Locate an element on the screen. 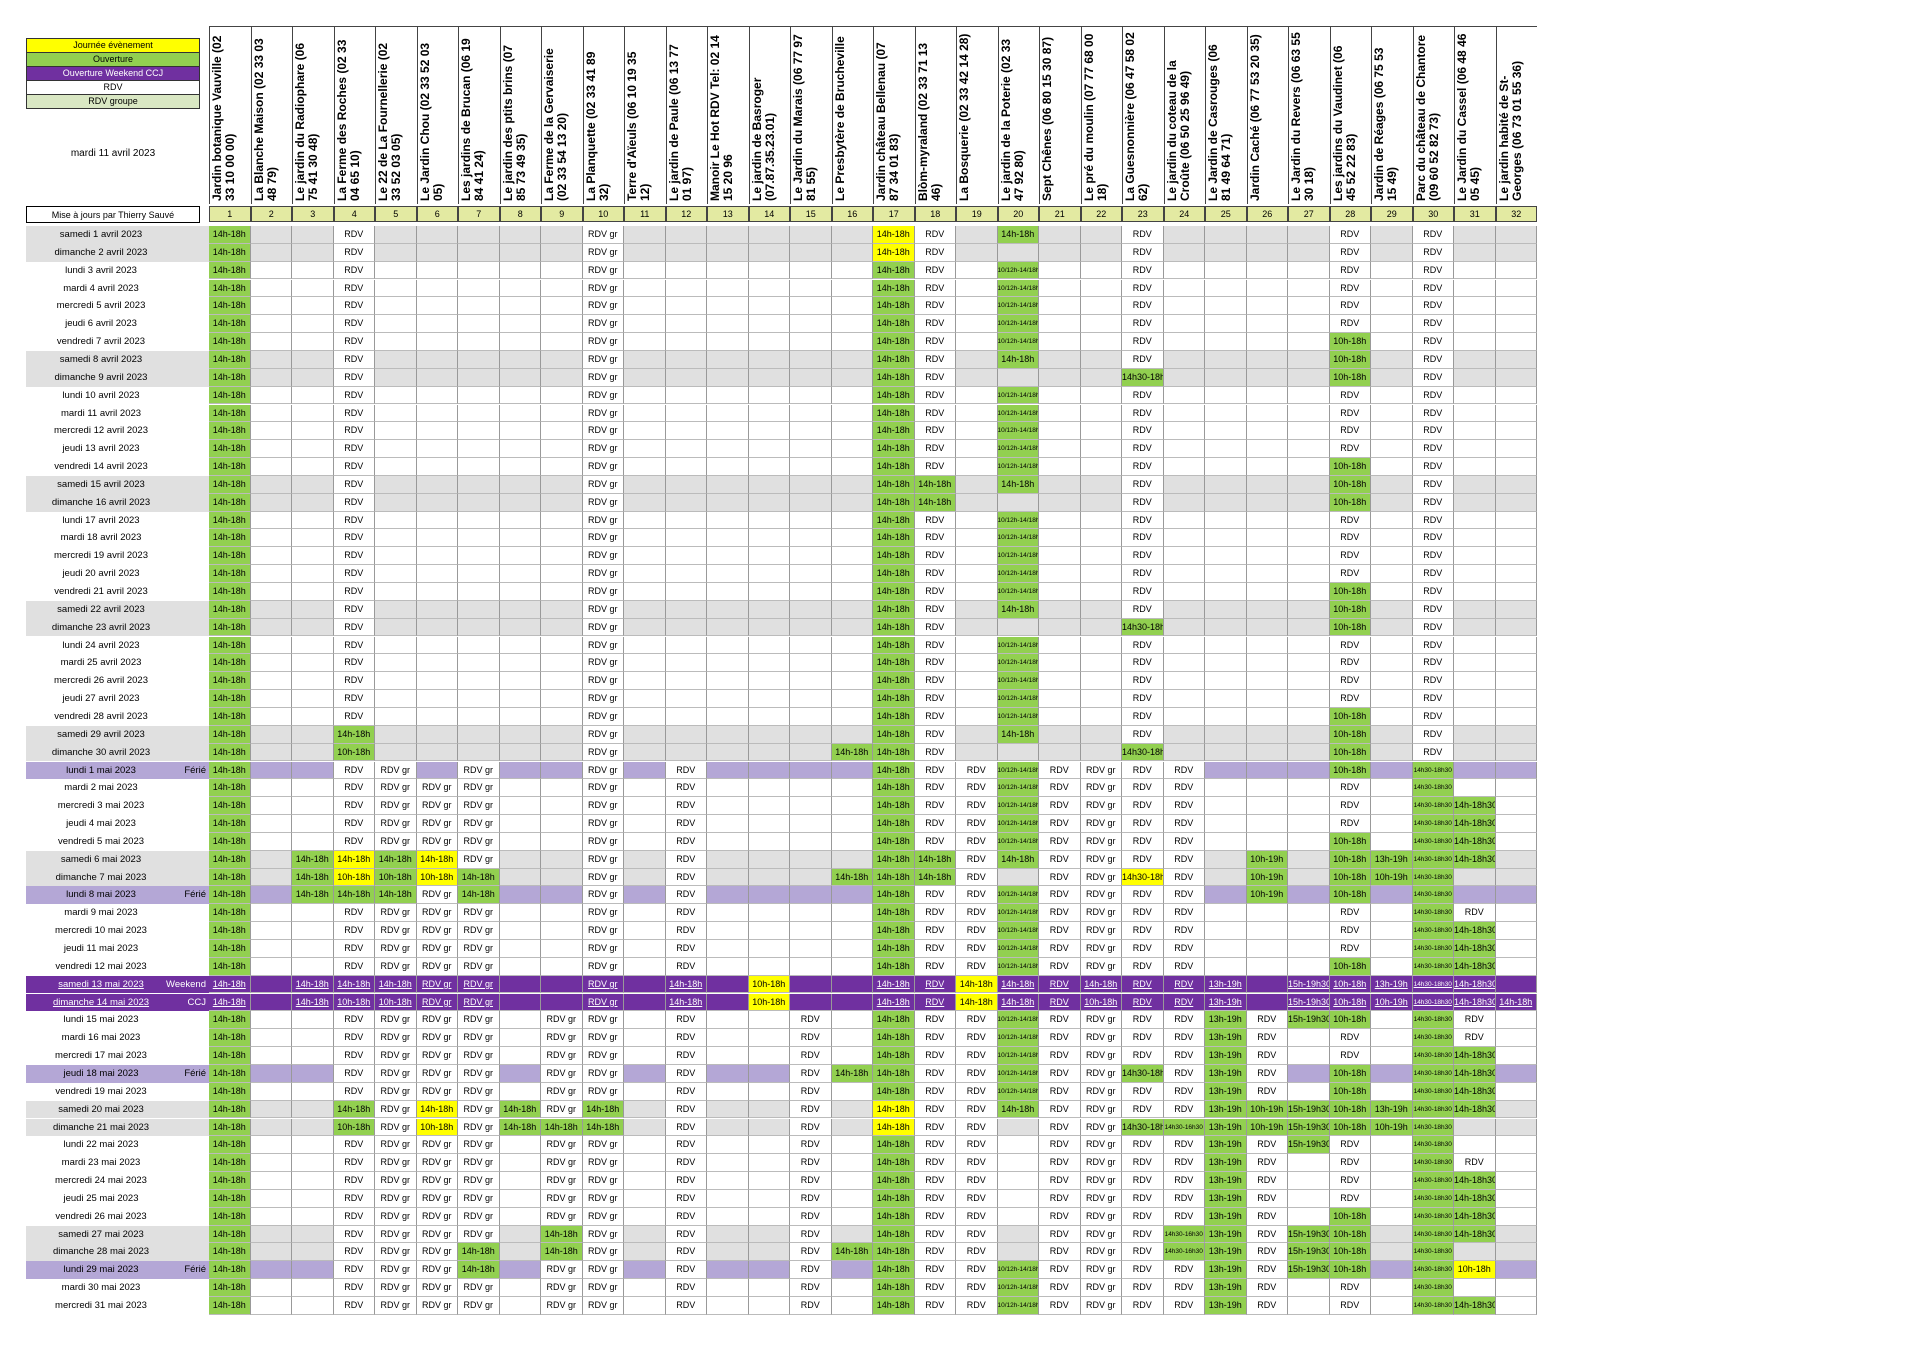 The height and width of the screenshot is (1357, 1920). schedule-cell: 15h-19h30 is located at coordinates (1309, 1145).